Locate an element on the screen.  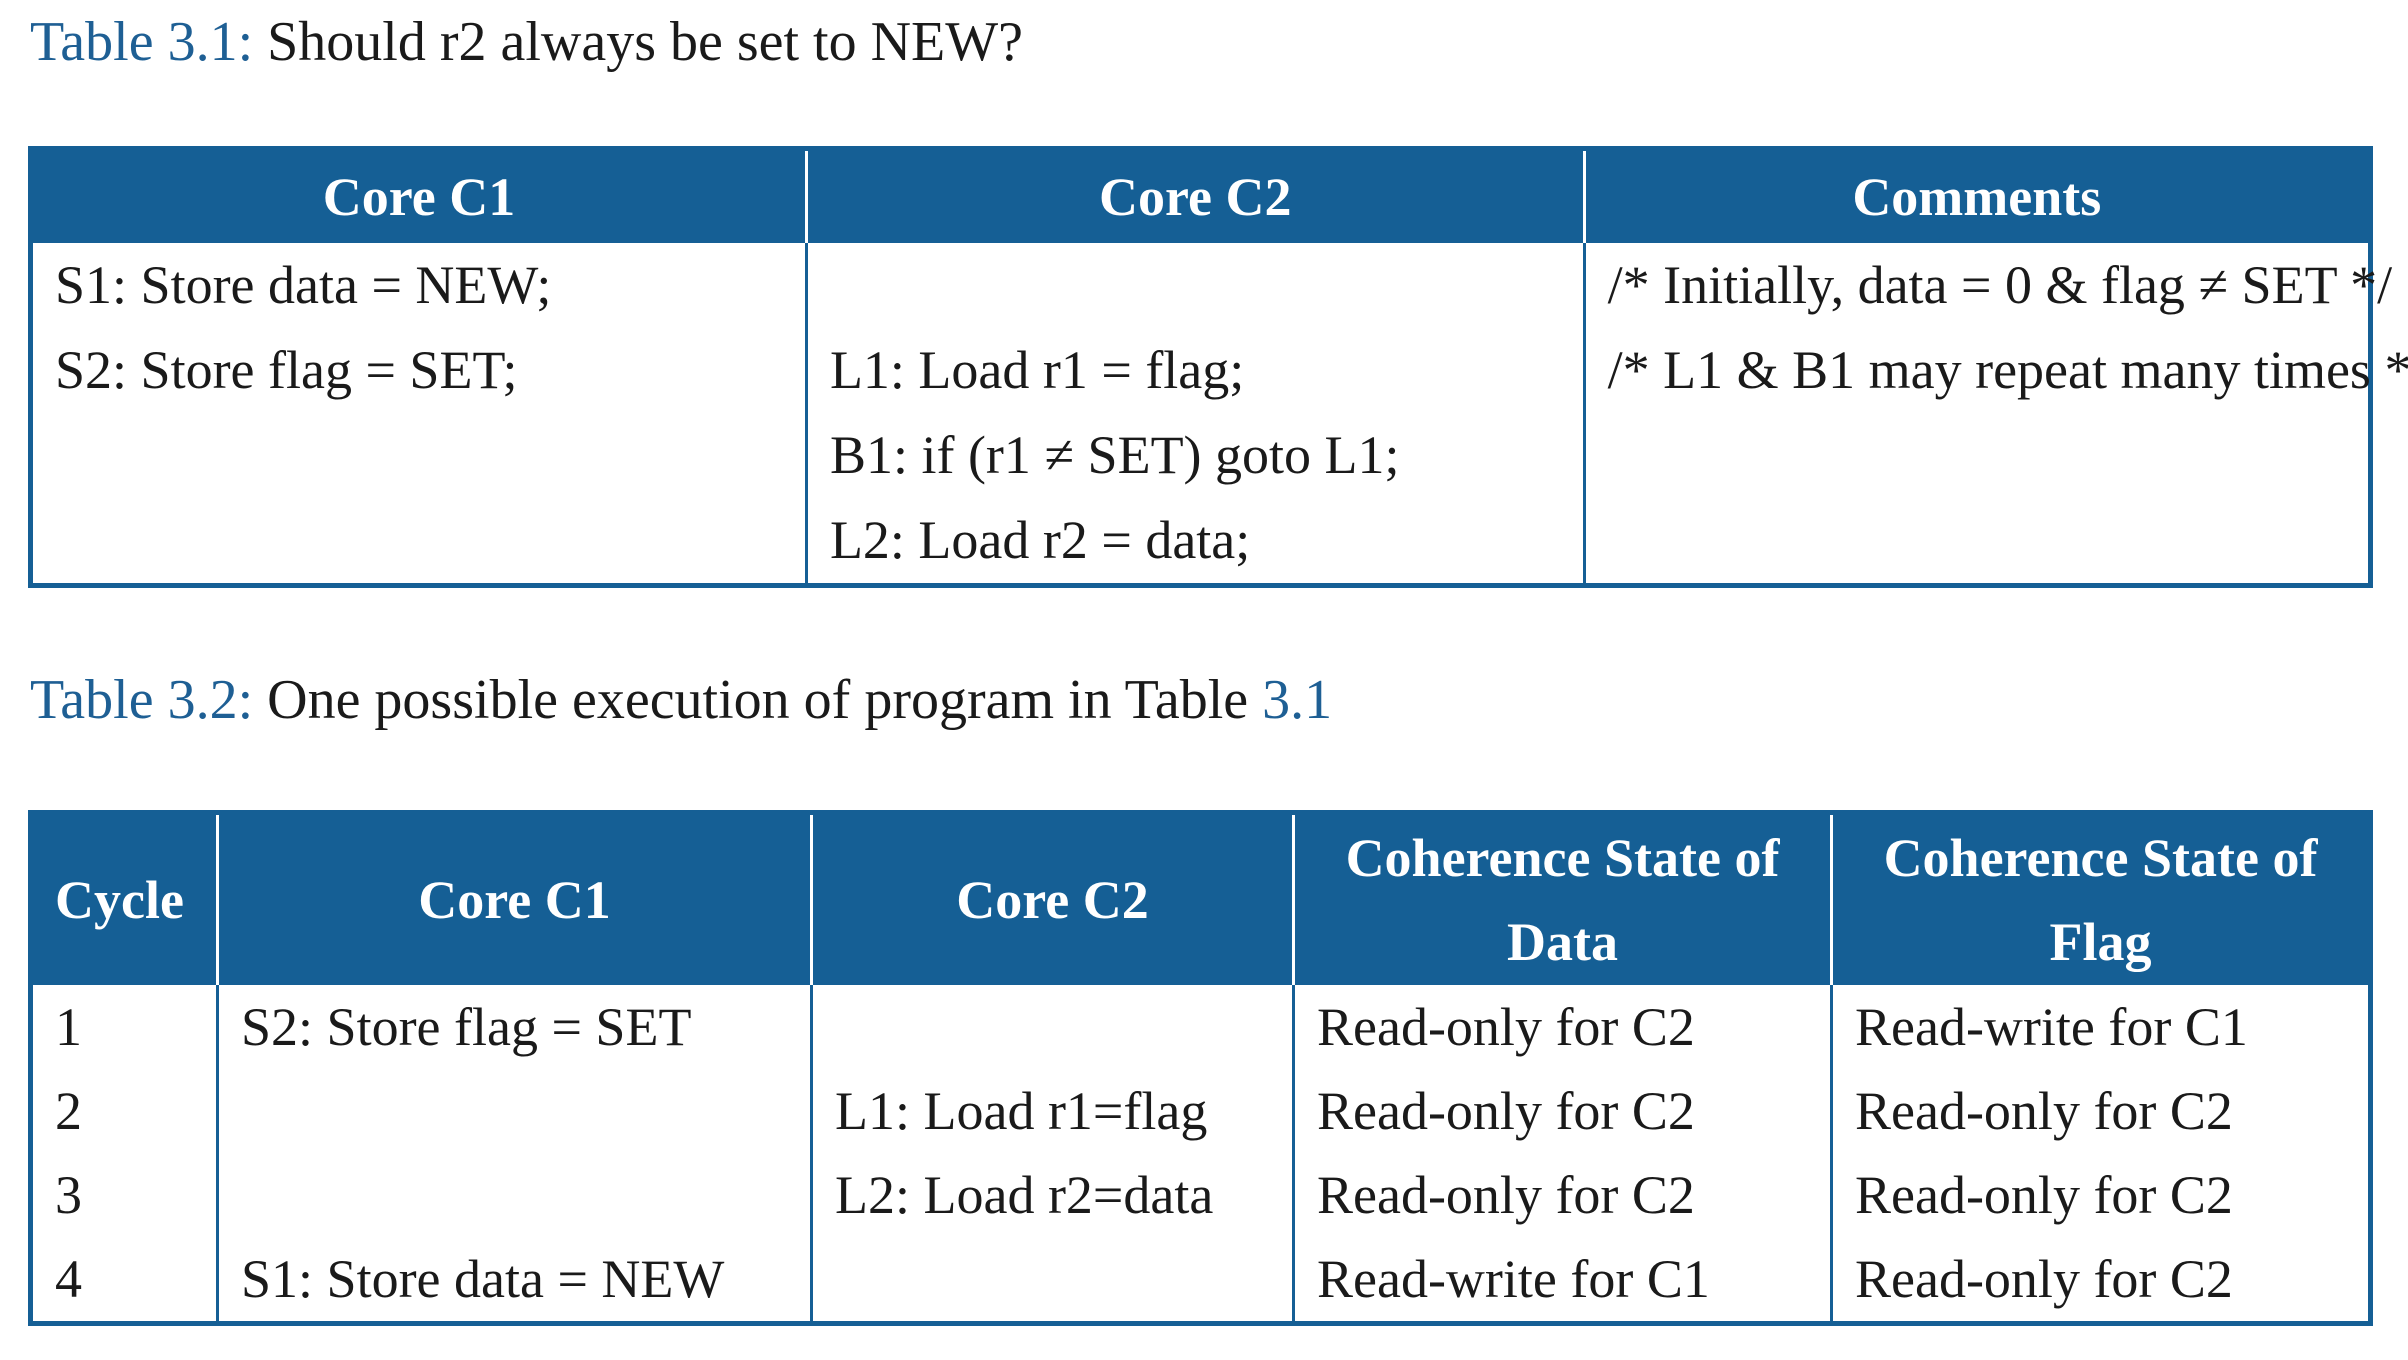
code-line: S2: Store flag = SET; is located at coordinates (286, 370).